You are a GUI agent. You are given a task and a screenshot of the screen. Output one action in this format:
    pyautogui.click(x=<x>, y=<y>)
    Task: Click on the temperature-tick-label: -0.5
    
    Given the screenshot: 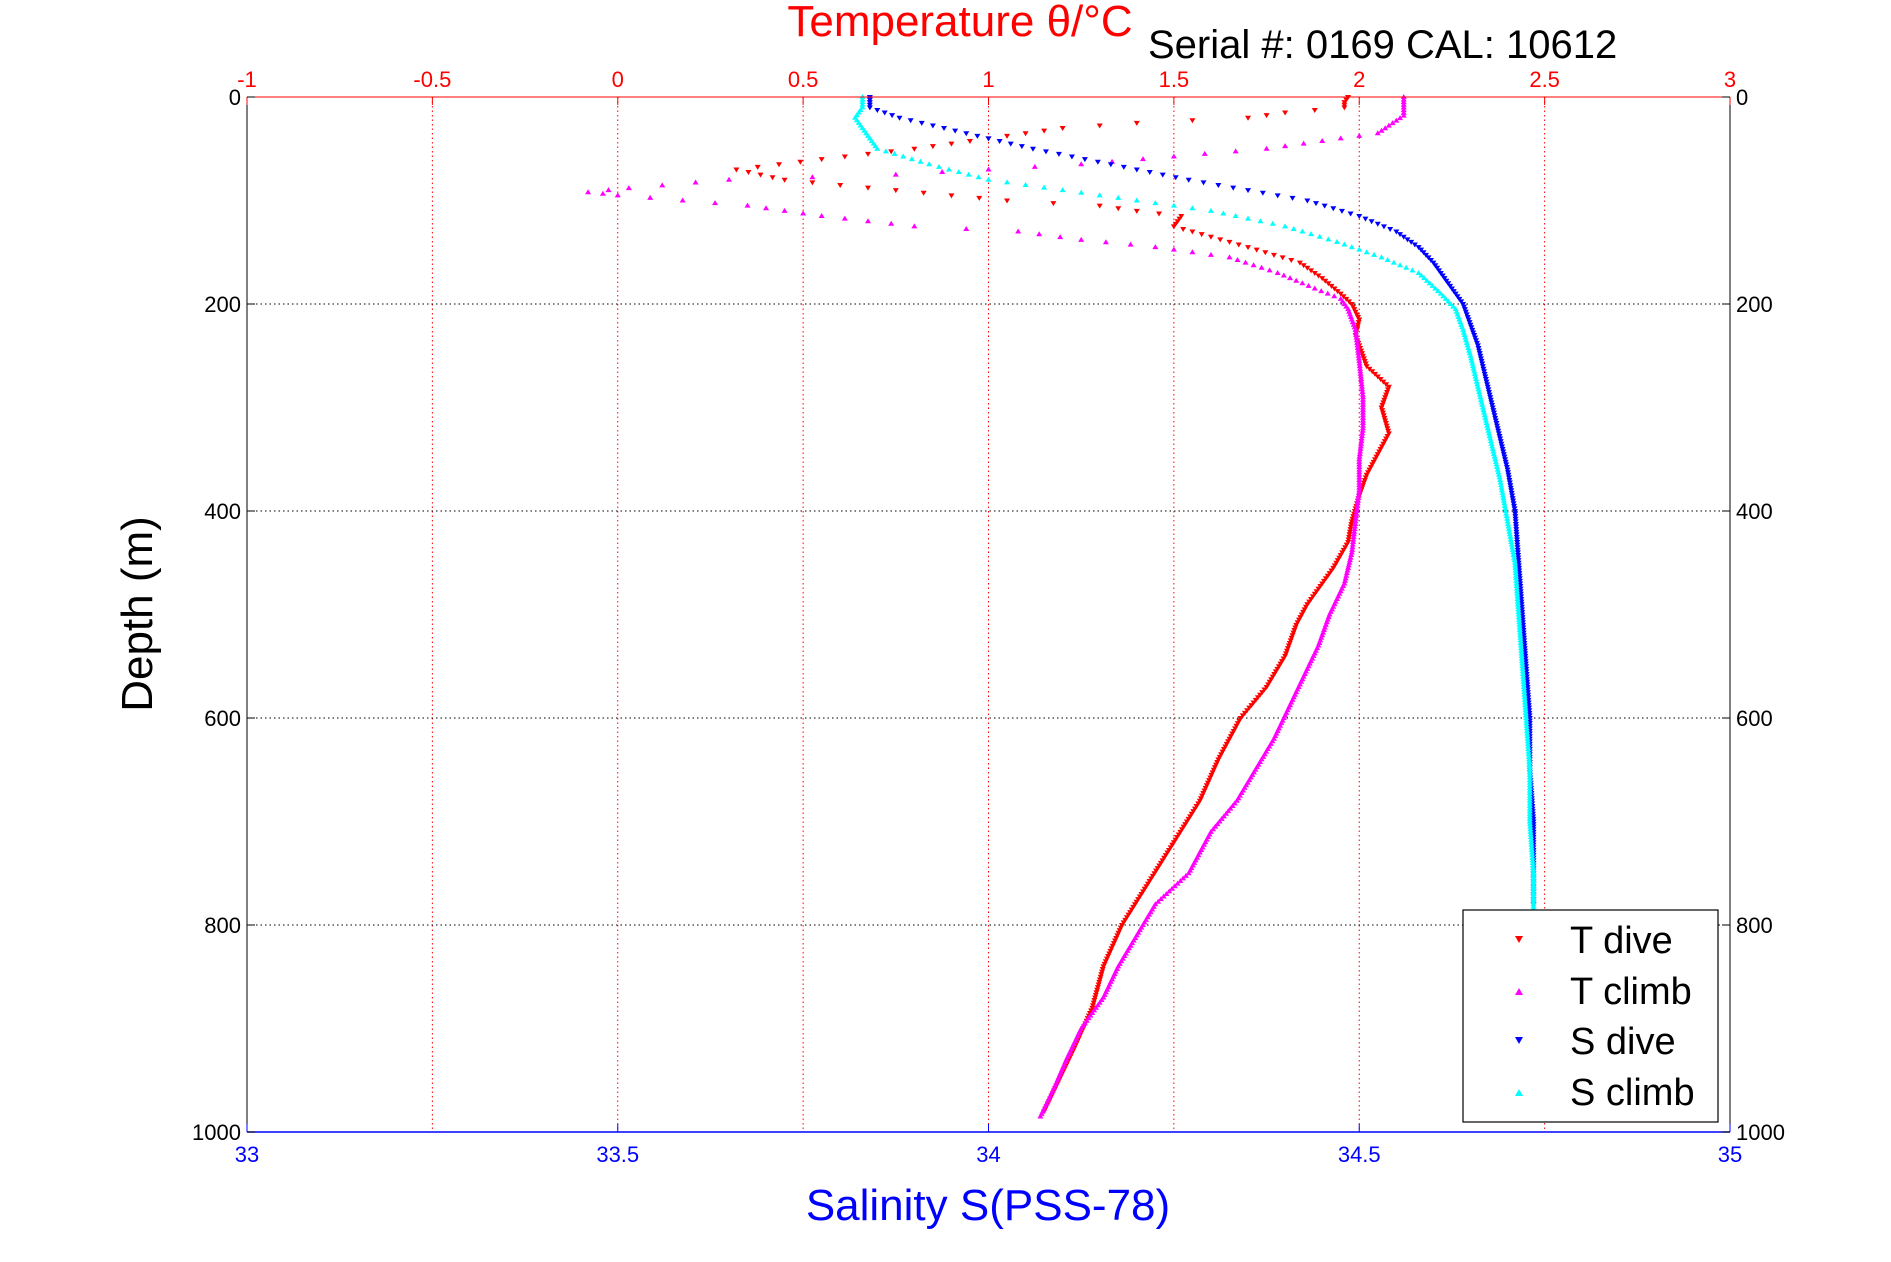 What is the action you would take?
    pyautogui.click(x=432, y=79)
    